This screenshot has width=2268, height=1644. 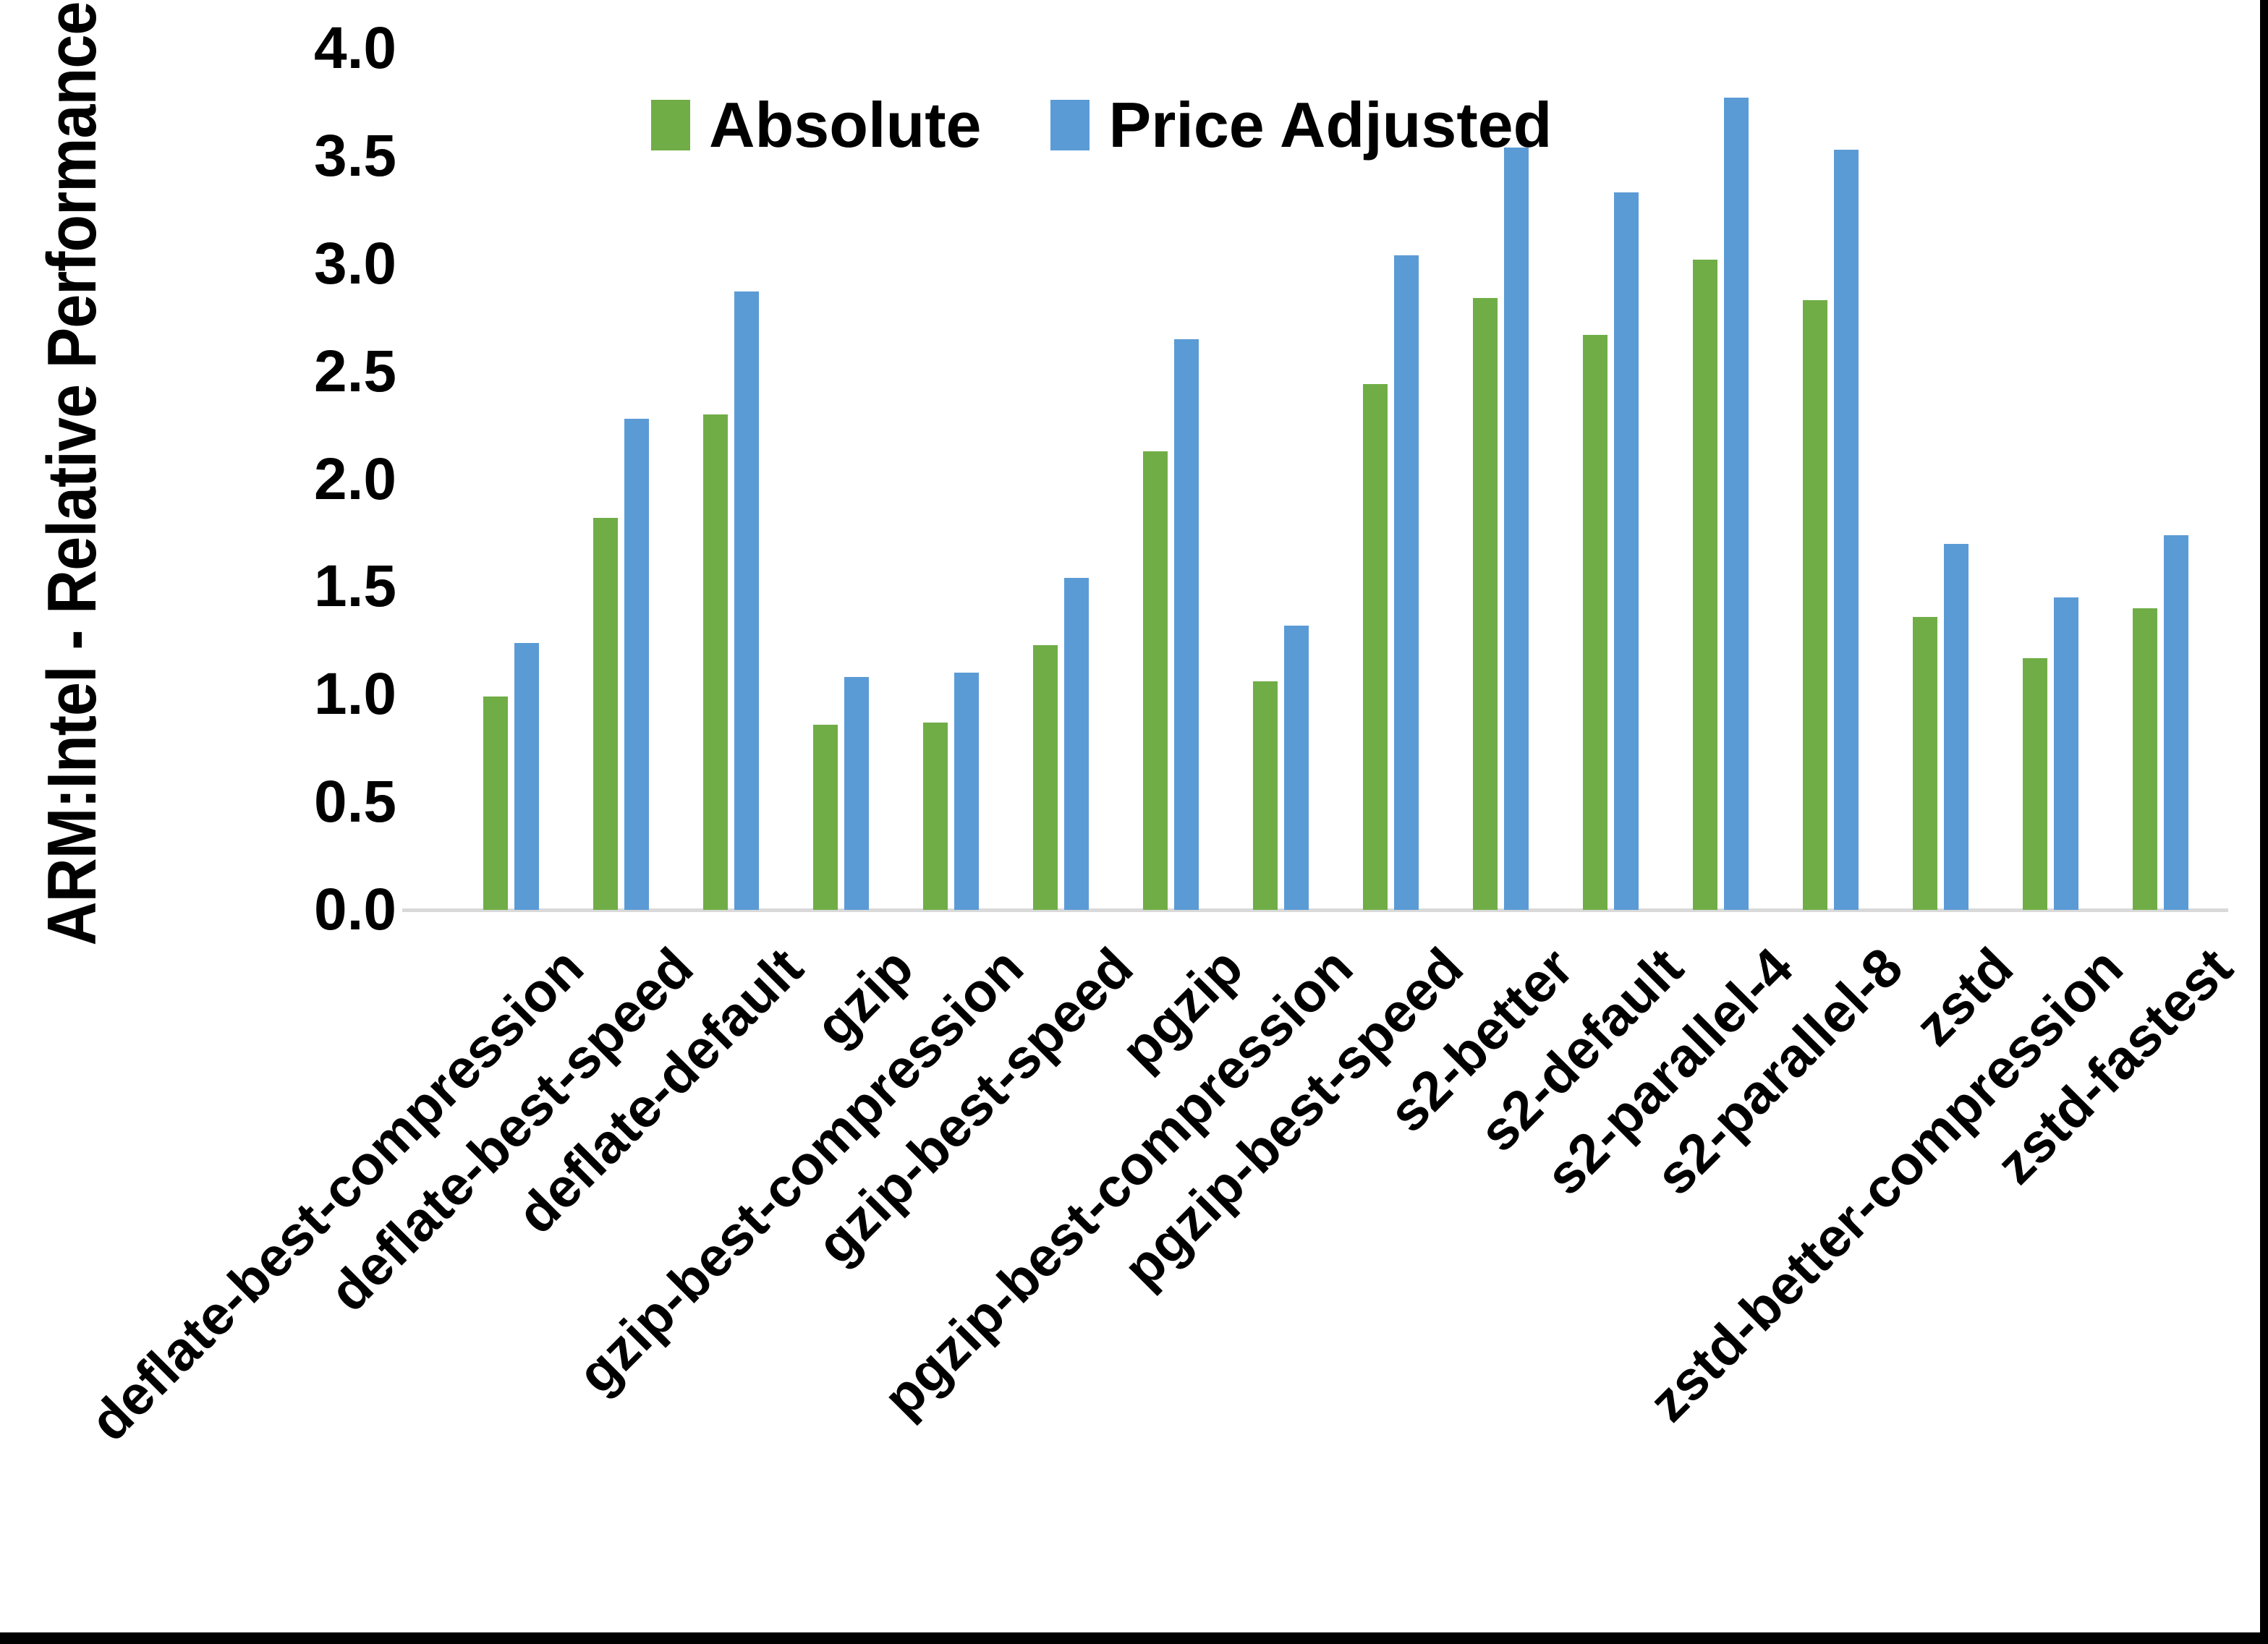 What do you see at coordinates (1134, 1638) in the screenshot?
I see `bottom-border-strip` at bounding box center [1134, 1638].